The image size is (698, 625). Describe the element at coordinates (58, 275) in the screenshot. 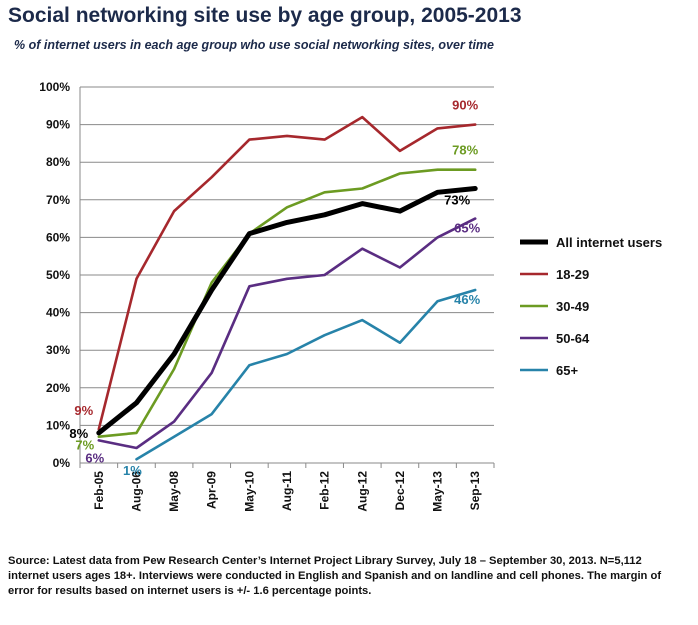

I see `y-tick-label: 50%` at that location.